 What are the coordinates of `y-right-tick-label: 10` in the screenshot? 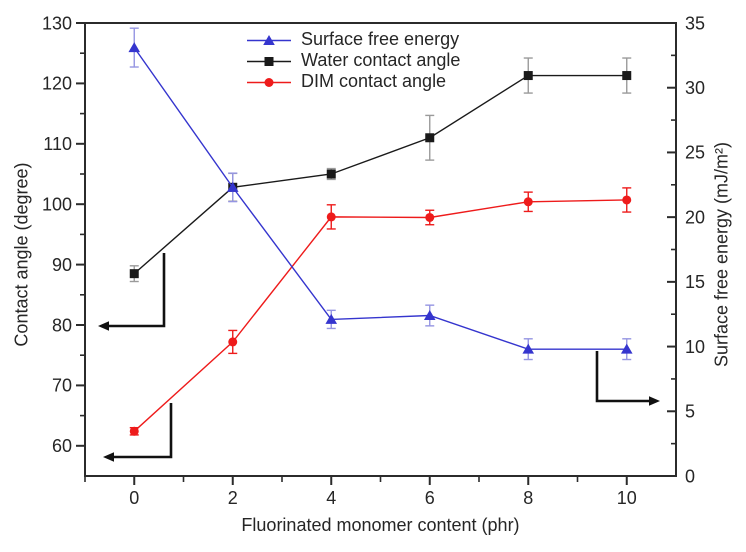 It's located at (695, 347).